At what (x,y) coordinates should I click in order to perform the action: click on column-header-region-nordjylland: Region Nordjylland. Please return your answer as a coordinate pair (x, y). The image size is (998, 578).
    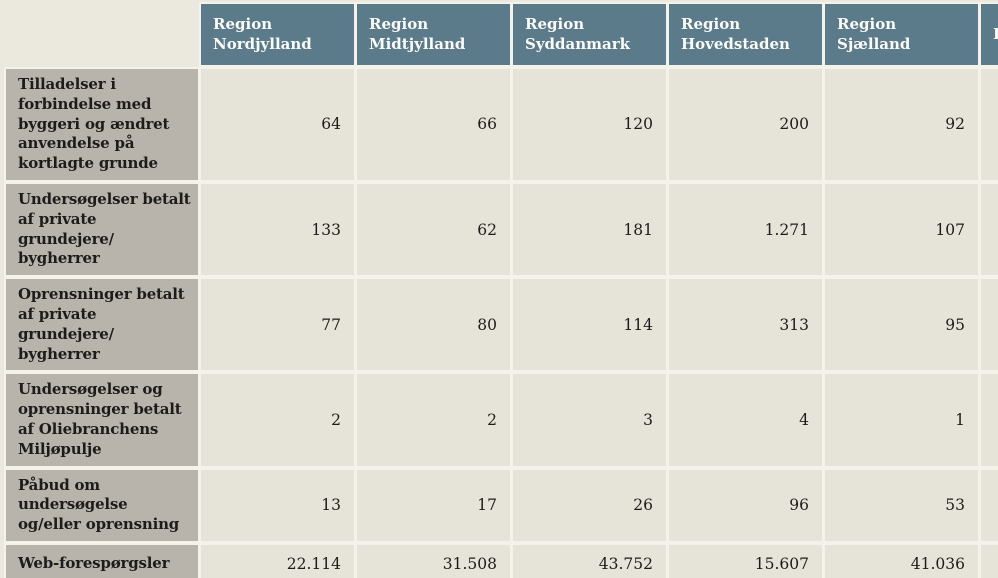
    Looking at the image, I should click on (277, 34).